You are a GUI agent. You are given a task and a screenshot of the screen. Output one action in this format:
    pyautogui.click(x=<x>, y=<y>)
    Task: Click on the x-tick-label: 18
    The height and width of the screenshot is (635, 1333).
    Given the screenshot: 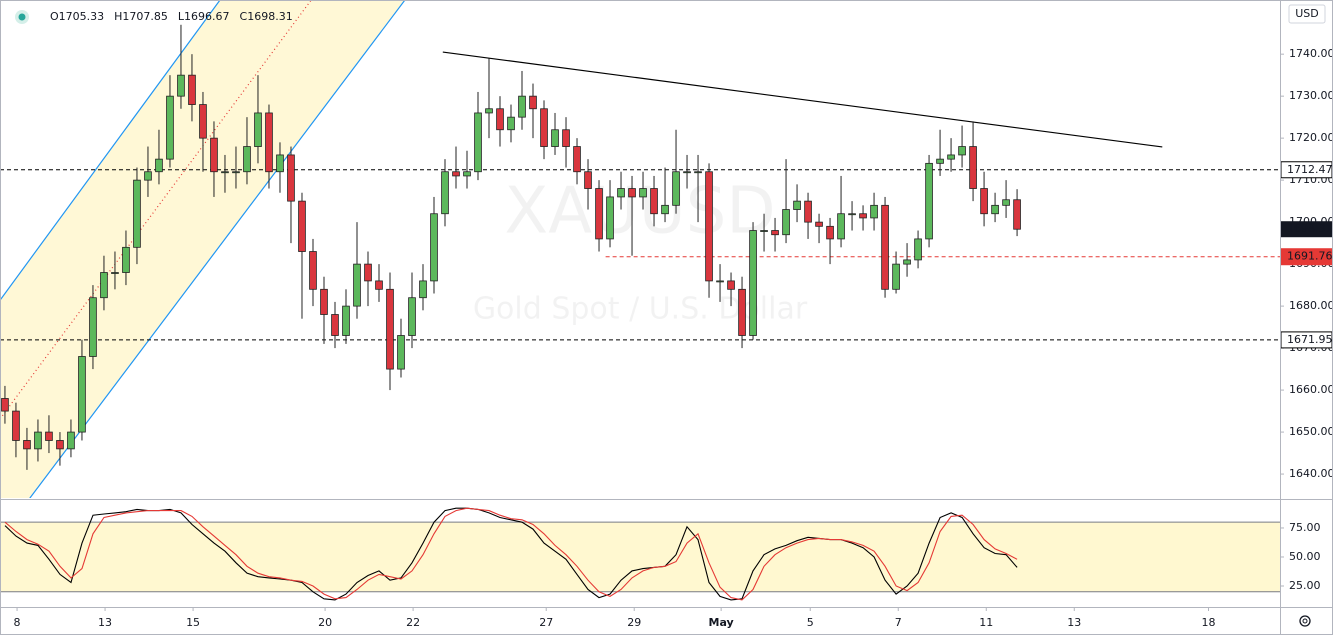 What is the action you would take?
    pyautogui.click(x=1208, y=622)
    